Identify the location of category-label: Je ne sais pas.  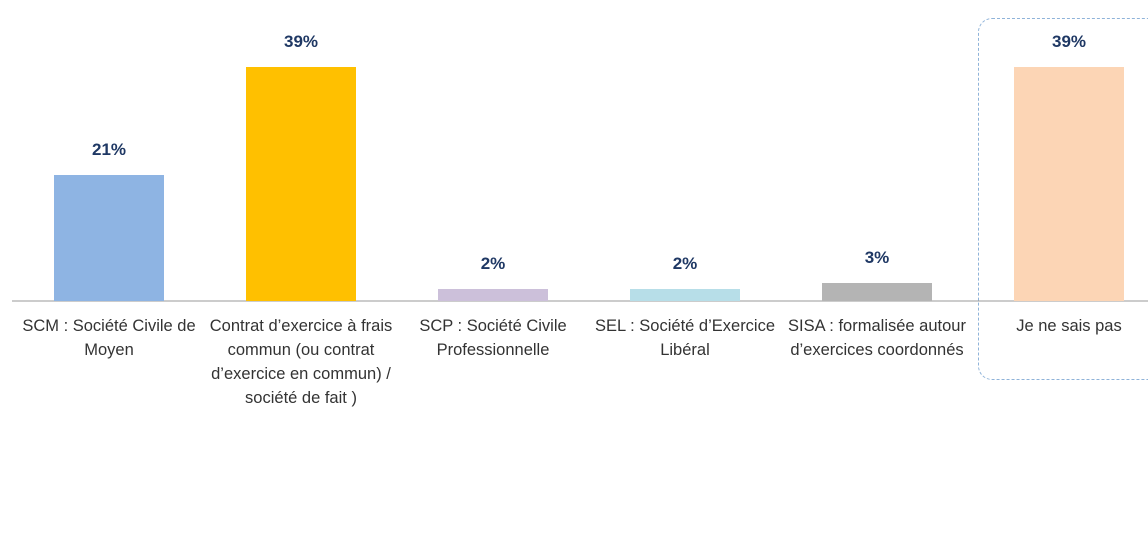
(1069, 326).